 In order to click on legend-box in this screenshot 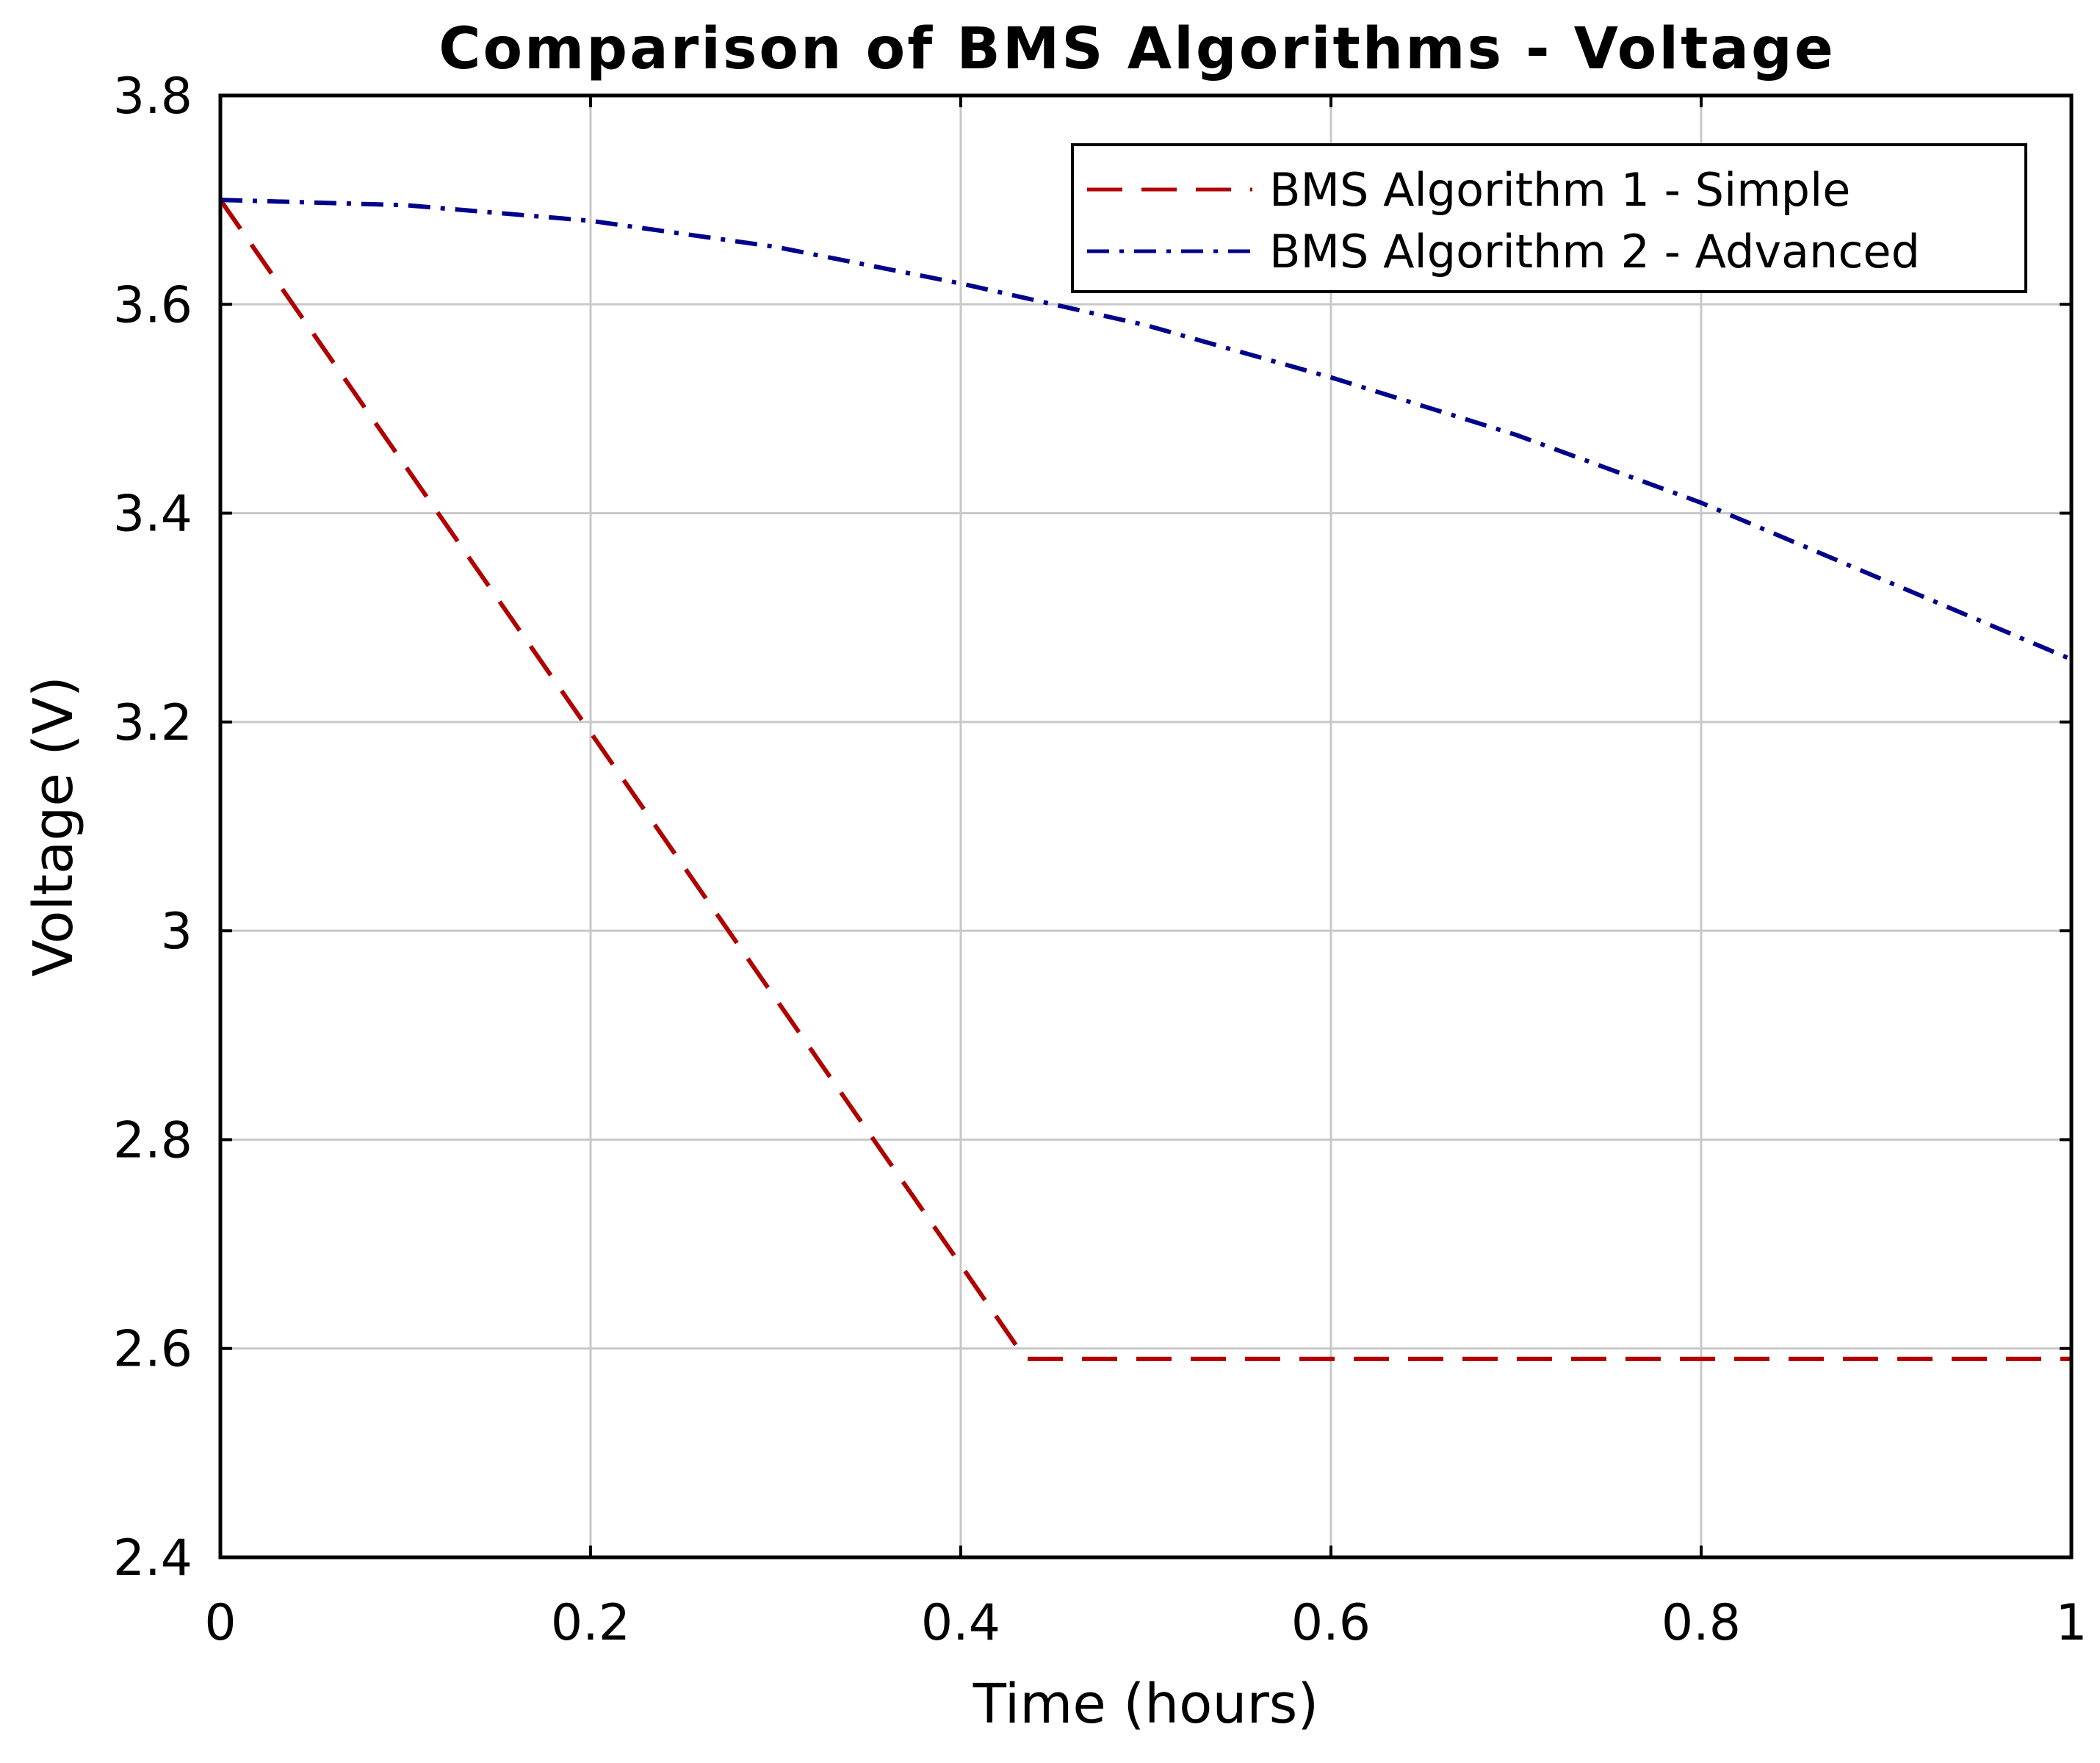, I will do `click(1549, 218)`.